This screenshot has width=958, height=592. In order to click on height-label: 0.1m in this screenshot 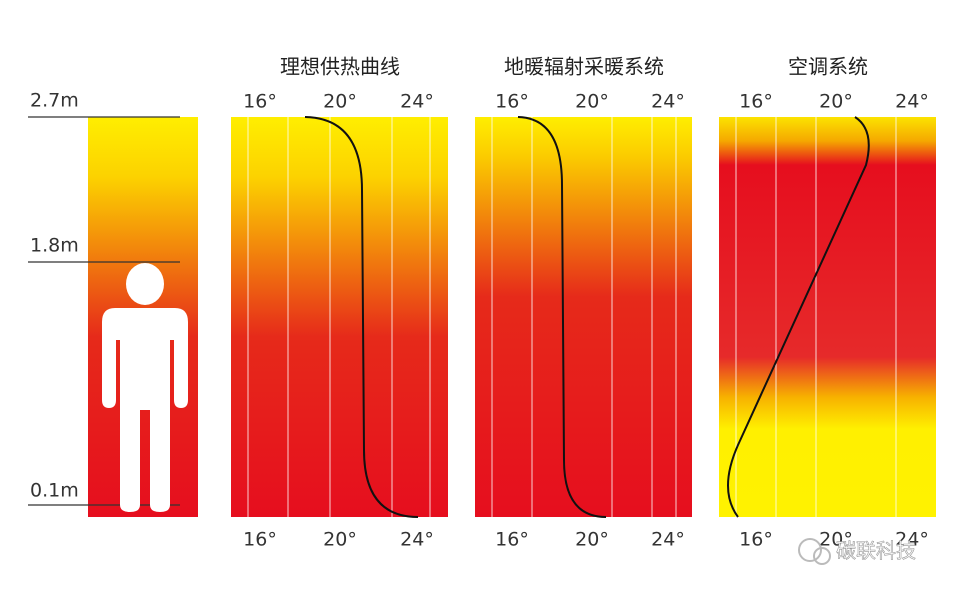, I will do `click(54, 491)`.